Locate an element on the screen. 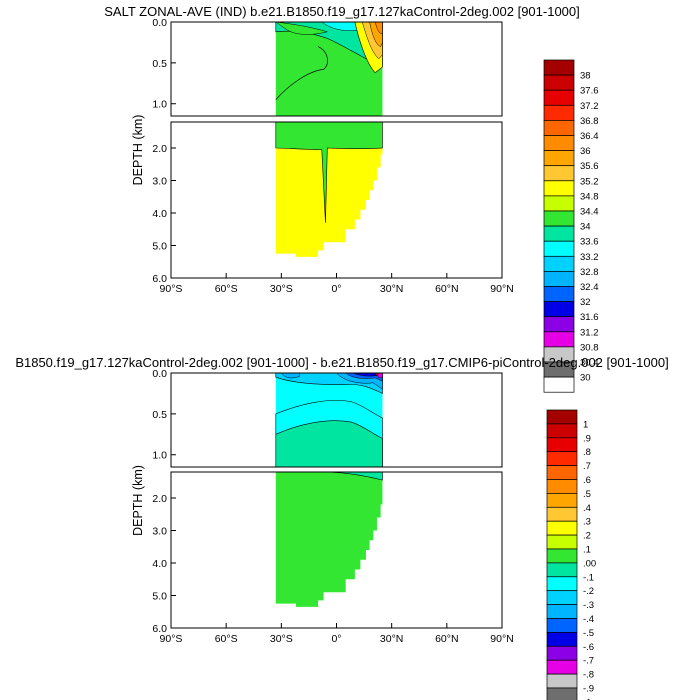  colorbar-label: 35.6 is located at coordinates (589, 166).